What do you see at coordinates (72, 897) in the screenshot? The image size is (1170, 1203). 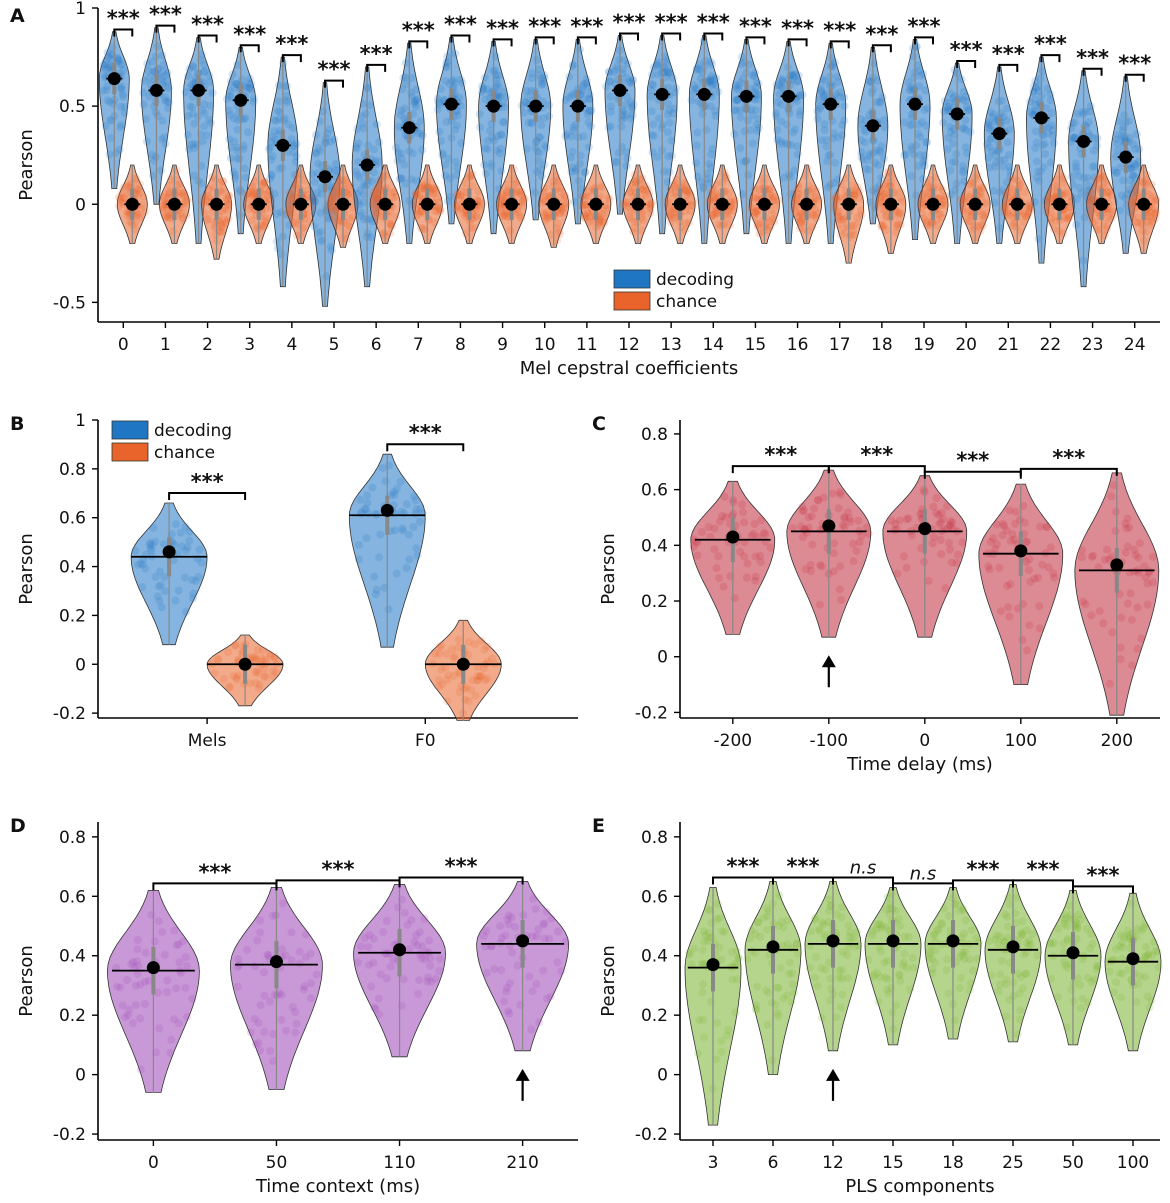 I see `y-tick-label: 0.6` at bounding box center [72, 897].